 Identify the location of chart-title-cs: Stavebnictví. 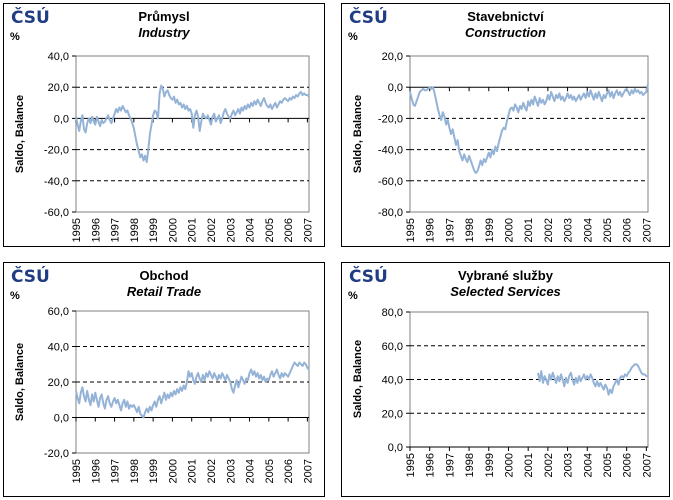
(505, 16).